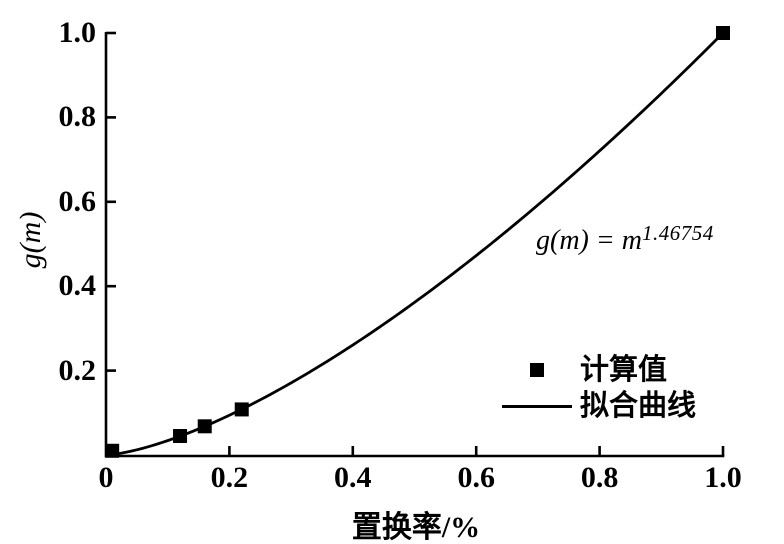  I want to click on y-tick-label: 0.2, so click(77, 370).